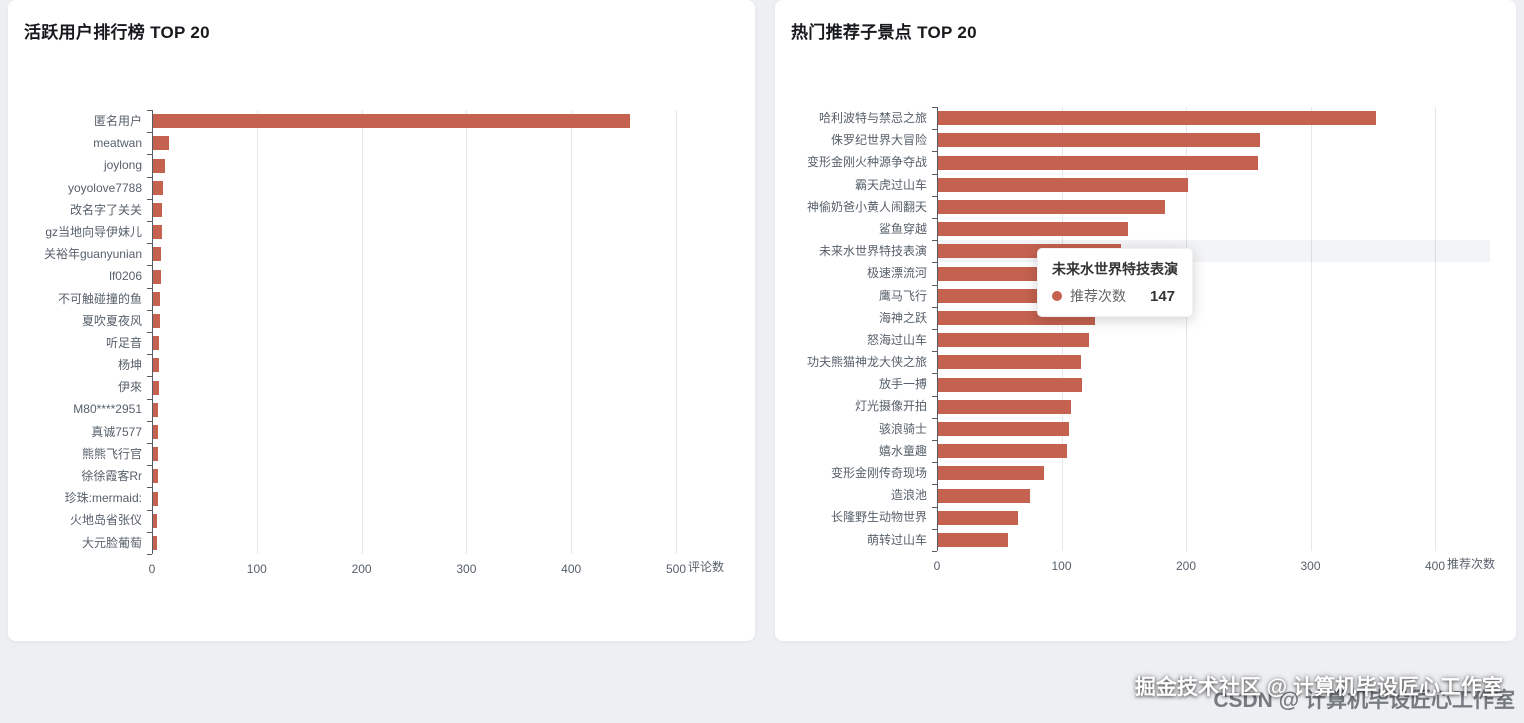  What do you see at coordinates (890, 406) in the screenshot?
I see `y-axis-label: 灯光摄像开拍` at bounding box center [890, 406].